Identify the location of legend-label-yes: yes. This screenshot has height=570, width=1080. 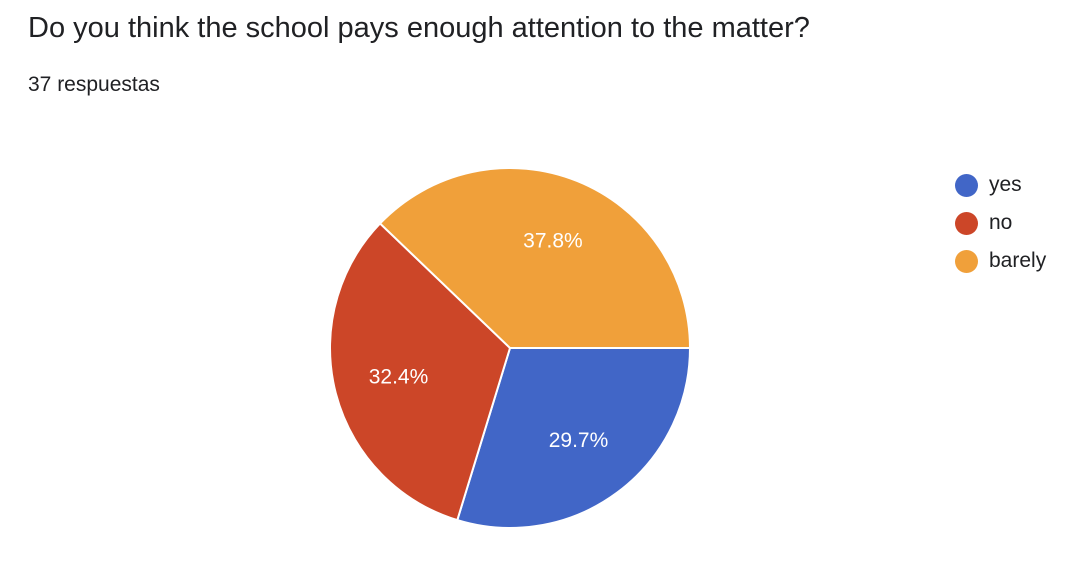
(1005, 184).